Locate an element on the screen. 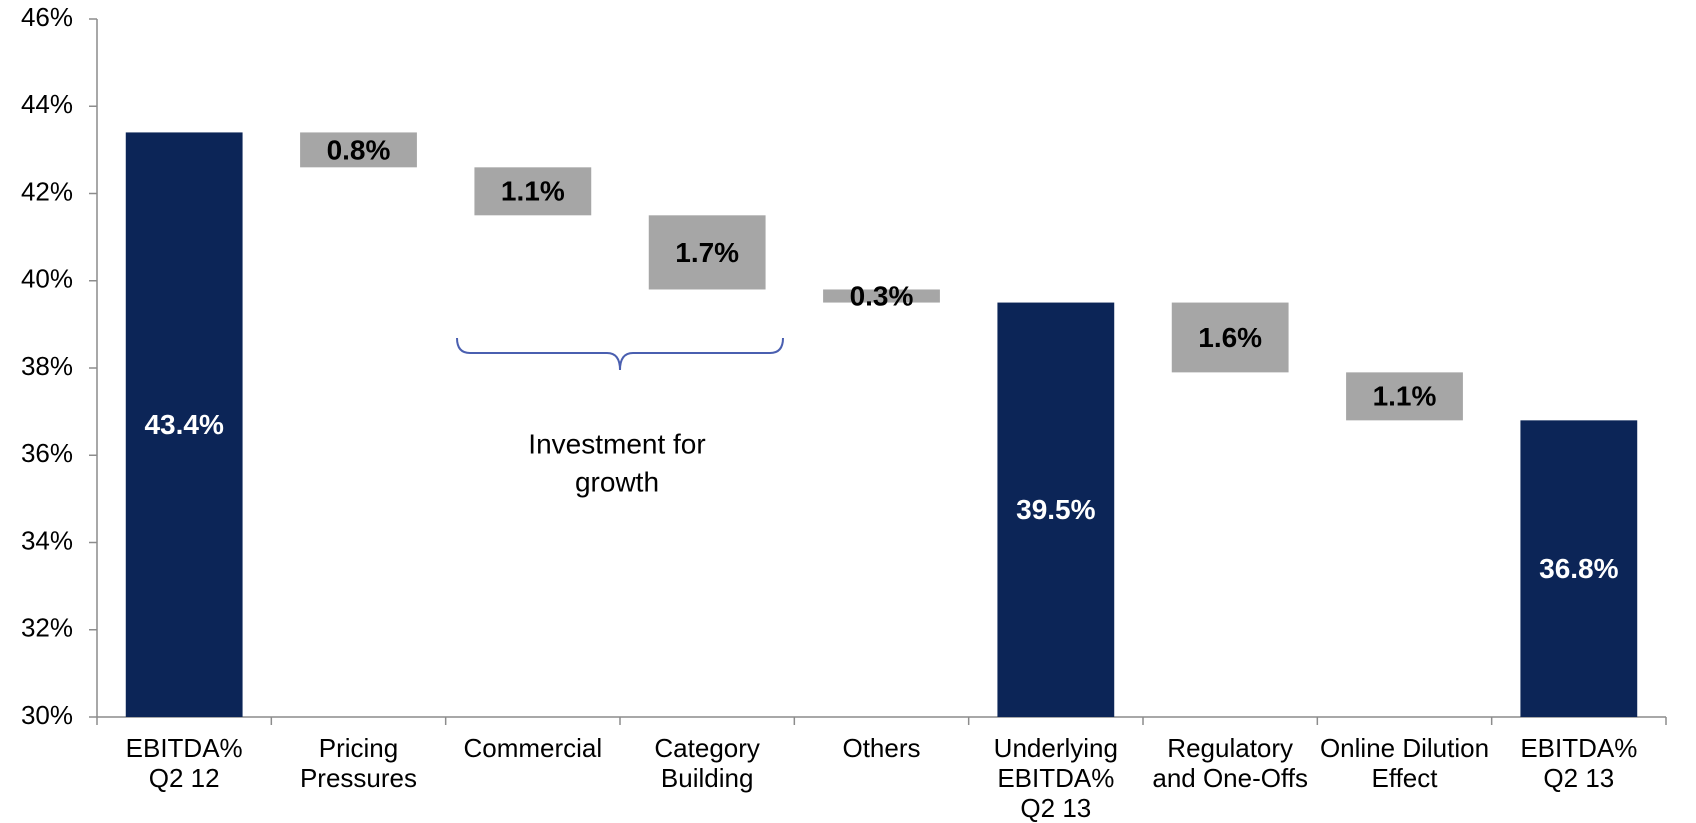 Image resolution: width=1696 pixels, height=823 pixels. x-tick-label: Building is located at coordinates (707, 778).